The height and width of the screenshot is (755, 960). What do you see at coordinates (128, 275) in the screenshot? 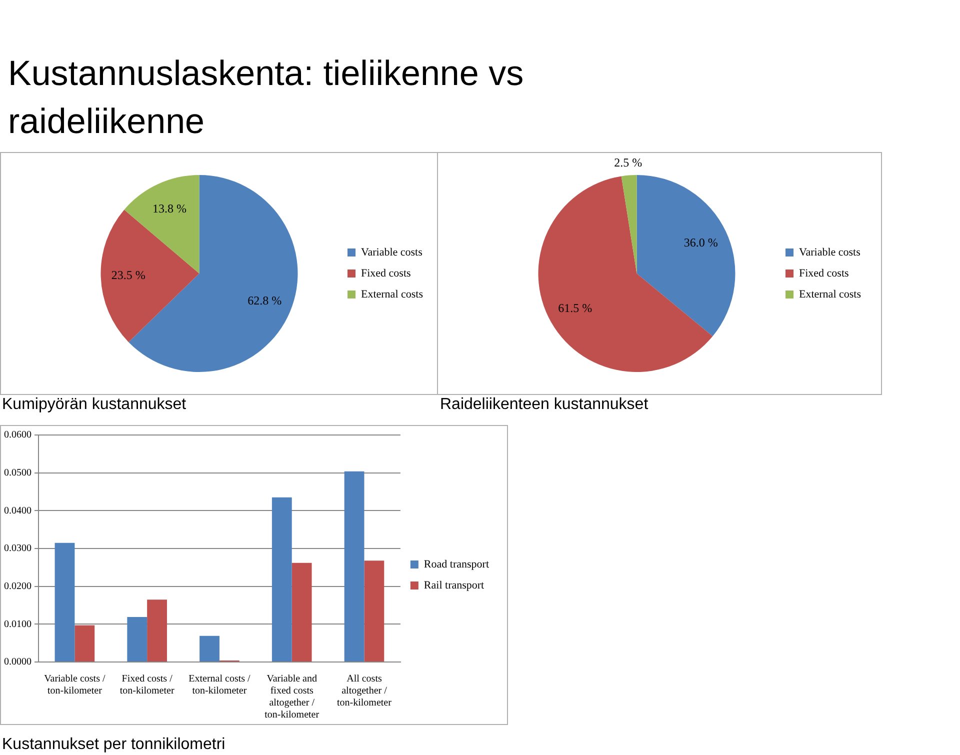
I see `data-label: 23.5 %` at bounding box center [128, 275].